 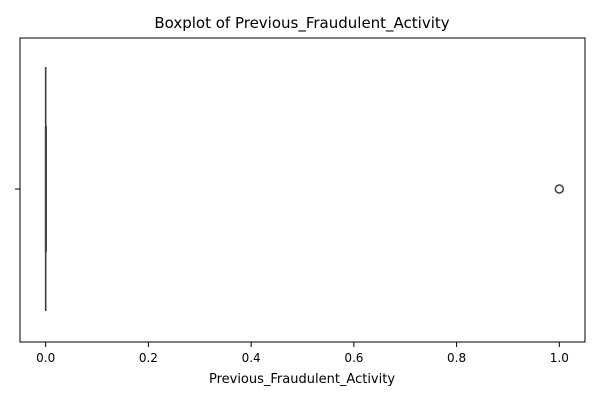 I want to click on chart-title: Boxplot of Previous_Fraudulent_Activity, so click(x=301, y=23).